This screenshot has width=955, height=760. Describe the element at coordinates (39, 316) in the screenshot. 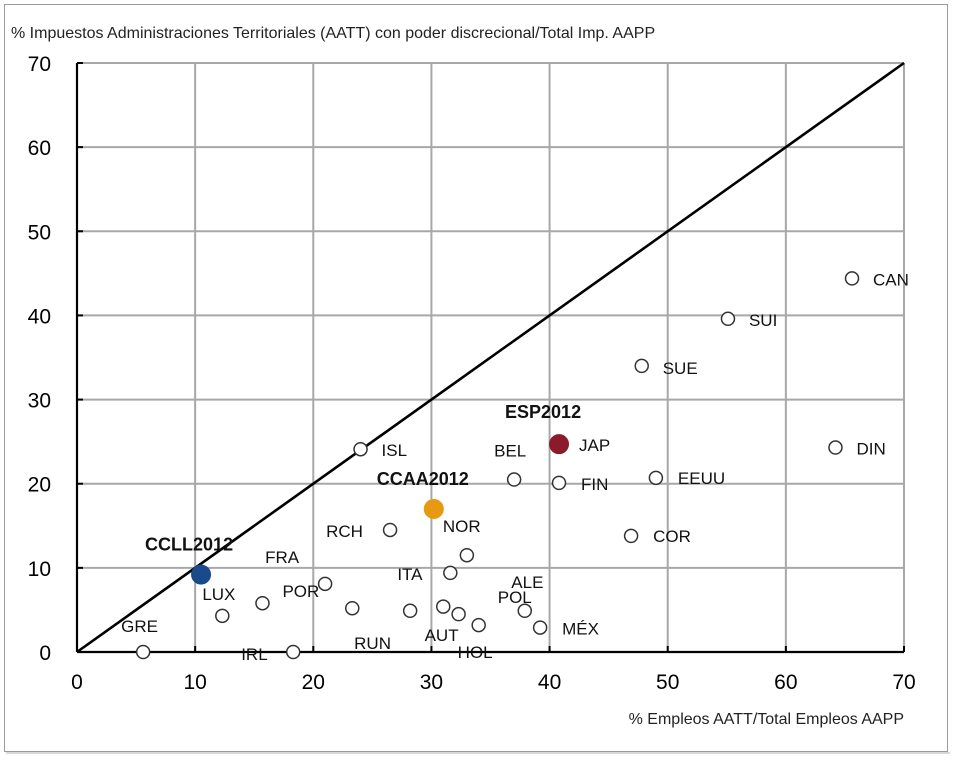

I see `y-tick-label: 40` at that location.